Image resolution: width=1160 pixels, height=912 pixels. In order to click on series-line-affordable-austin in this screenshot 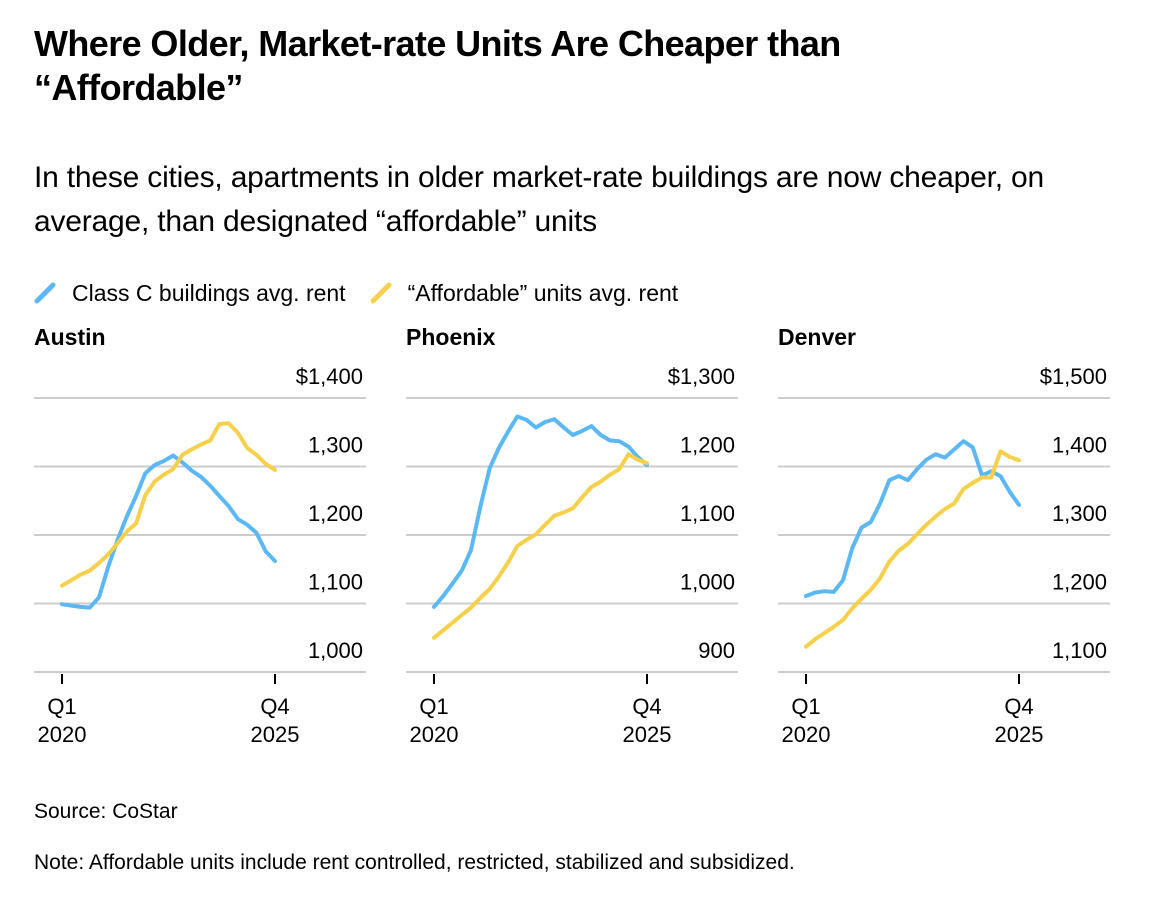, I will do `click(168, 504)`.